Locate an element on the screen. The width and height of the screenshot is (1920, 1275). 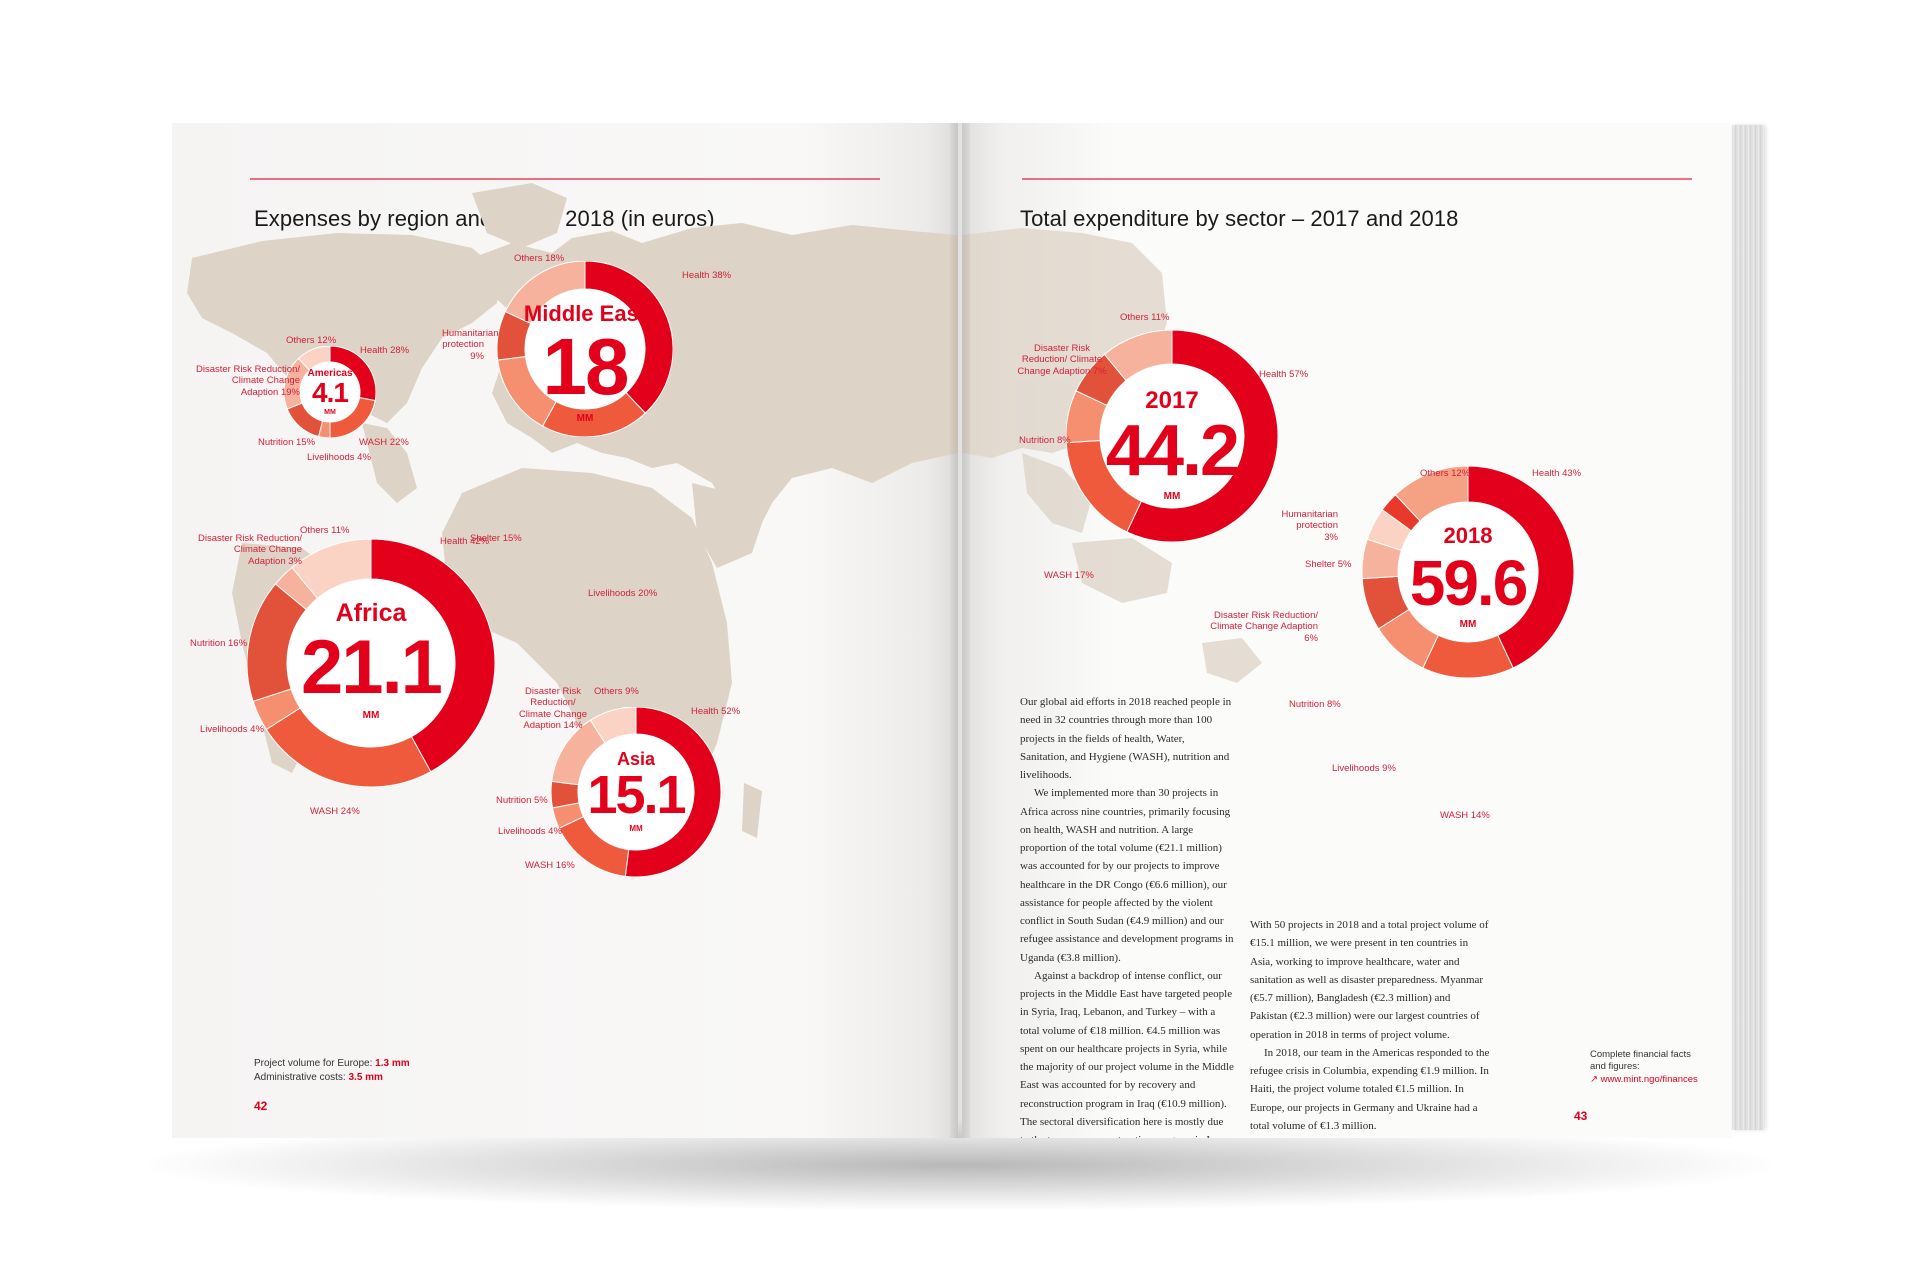
finance-link-text: www.mint.ngo/finances is located at coordinates (1649, 1079).